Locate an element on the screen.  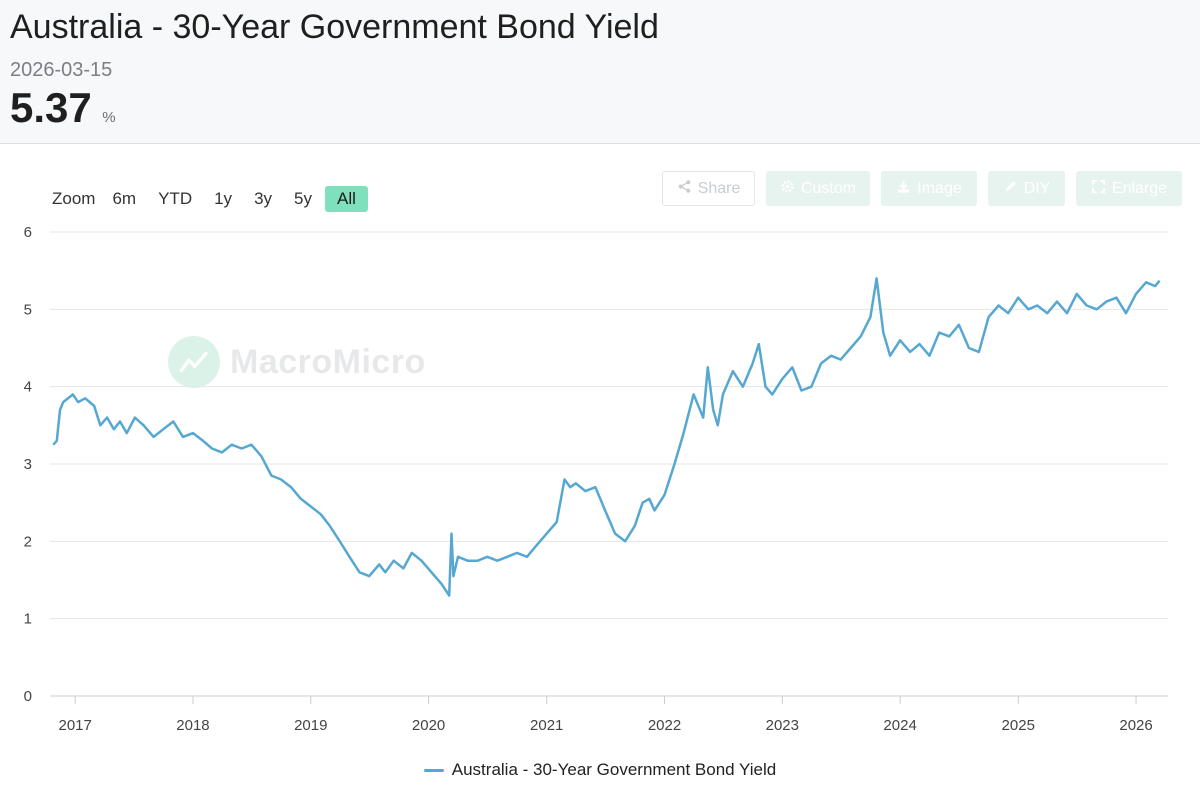
x-axis: 2017 2018 2019 2020 2021 2022 2023 2024 2025 2026 is located at coordinates (605, 715).